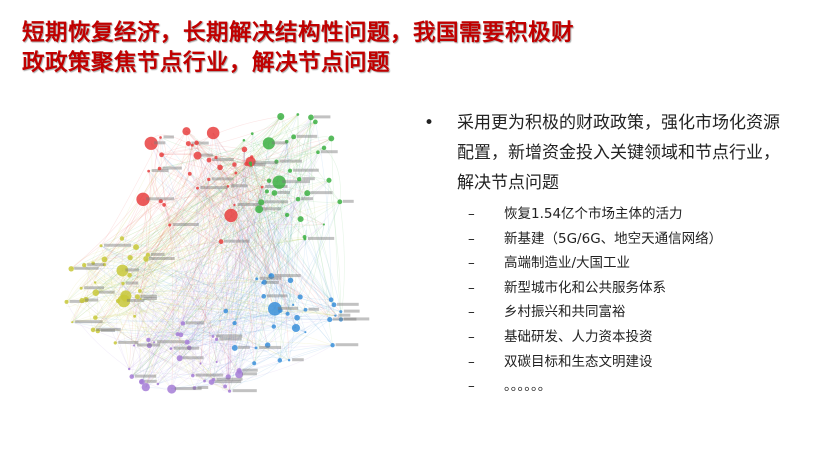 The width and height of the screenshot is (831, 468). Describe the element at coordinates (471, 361) in the screenshot. I see `dash-marker: –` at that location.